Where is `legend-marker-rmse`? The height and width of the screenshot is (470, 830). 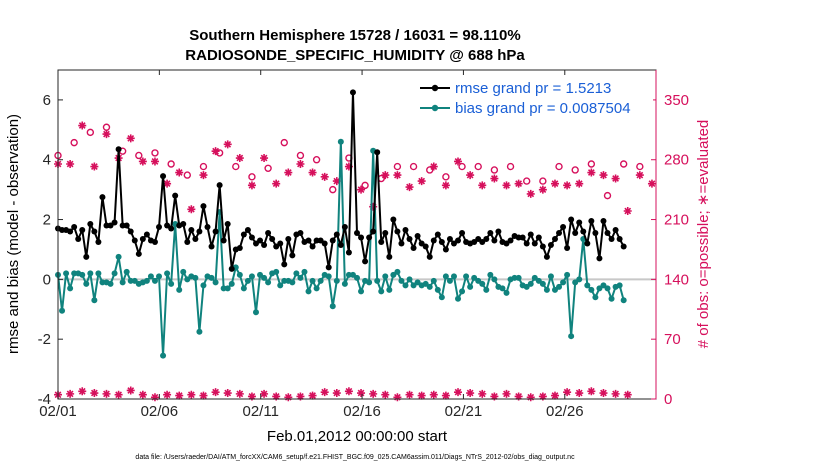
legend-marker-rmse is located at coordinates (435, 88).